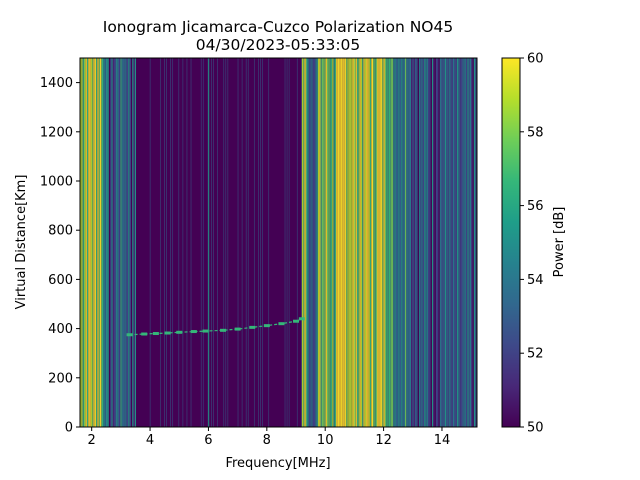  What do you see at coordinates (535, 280) in the screenshot?
I see `colorbar-tick-label: 54` at bounding box center [535, 280].